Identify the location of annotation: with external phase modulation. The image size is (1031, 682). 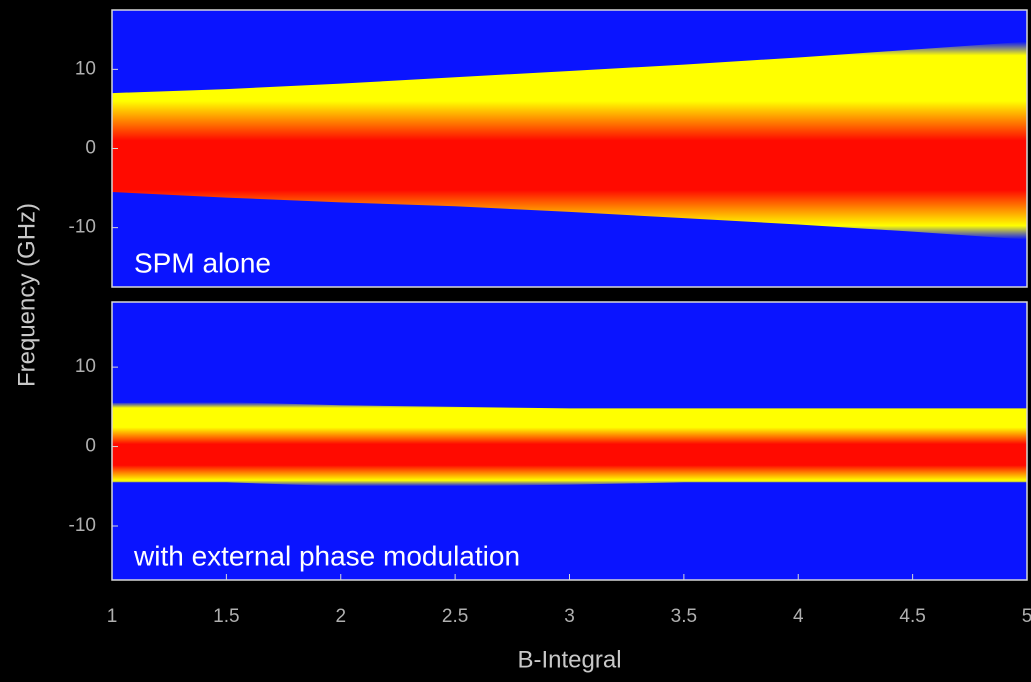
(326, 555).